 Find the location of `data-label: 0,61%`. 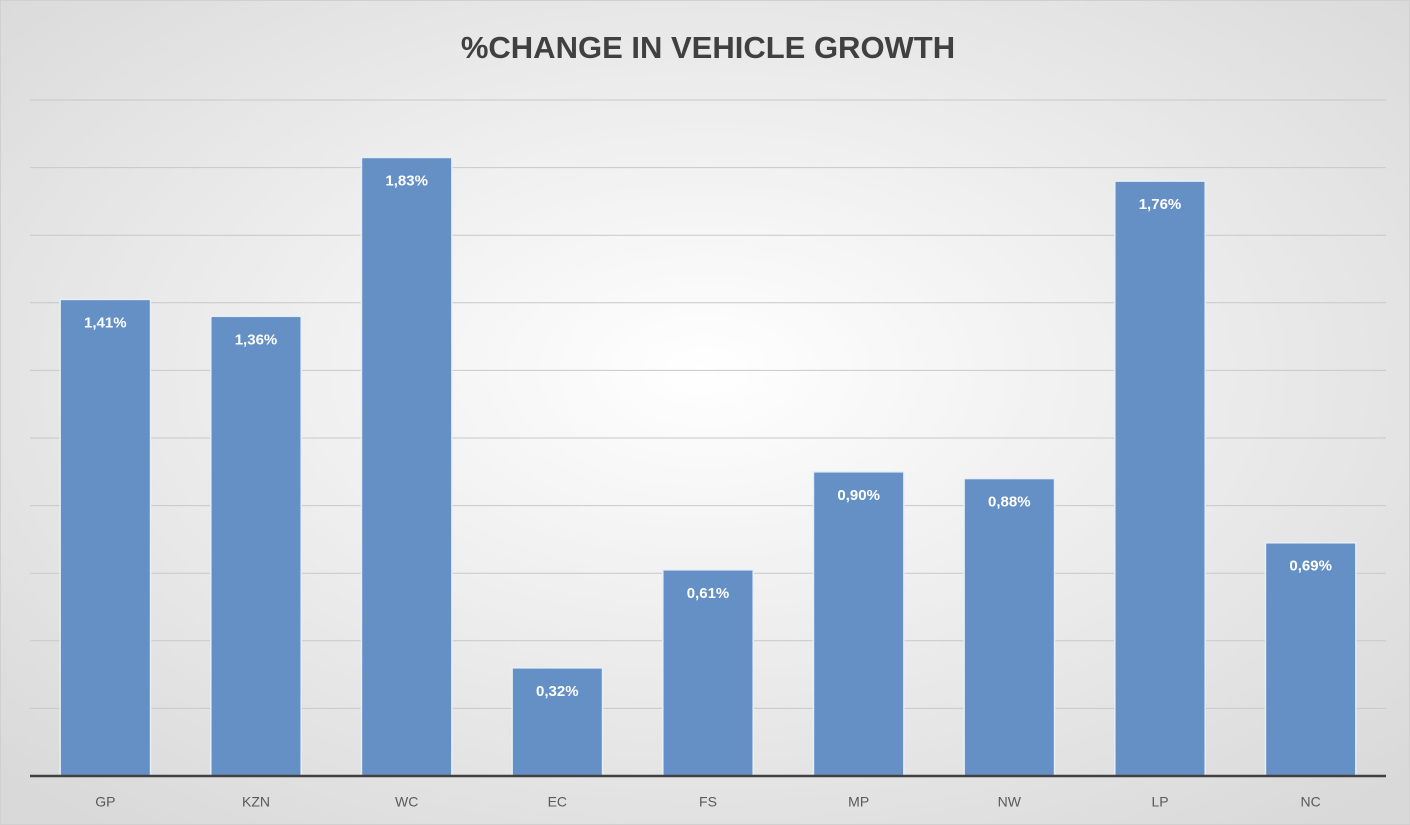

data-label: 0,61% is located at coordinates (708, 593).